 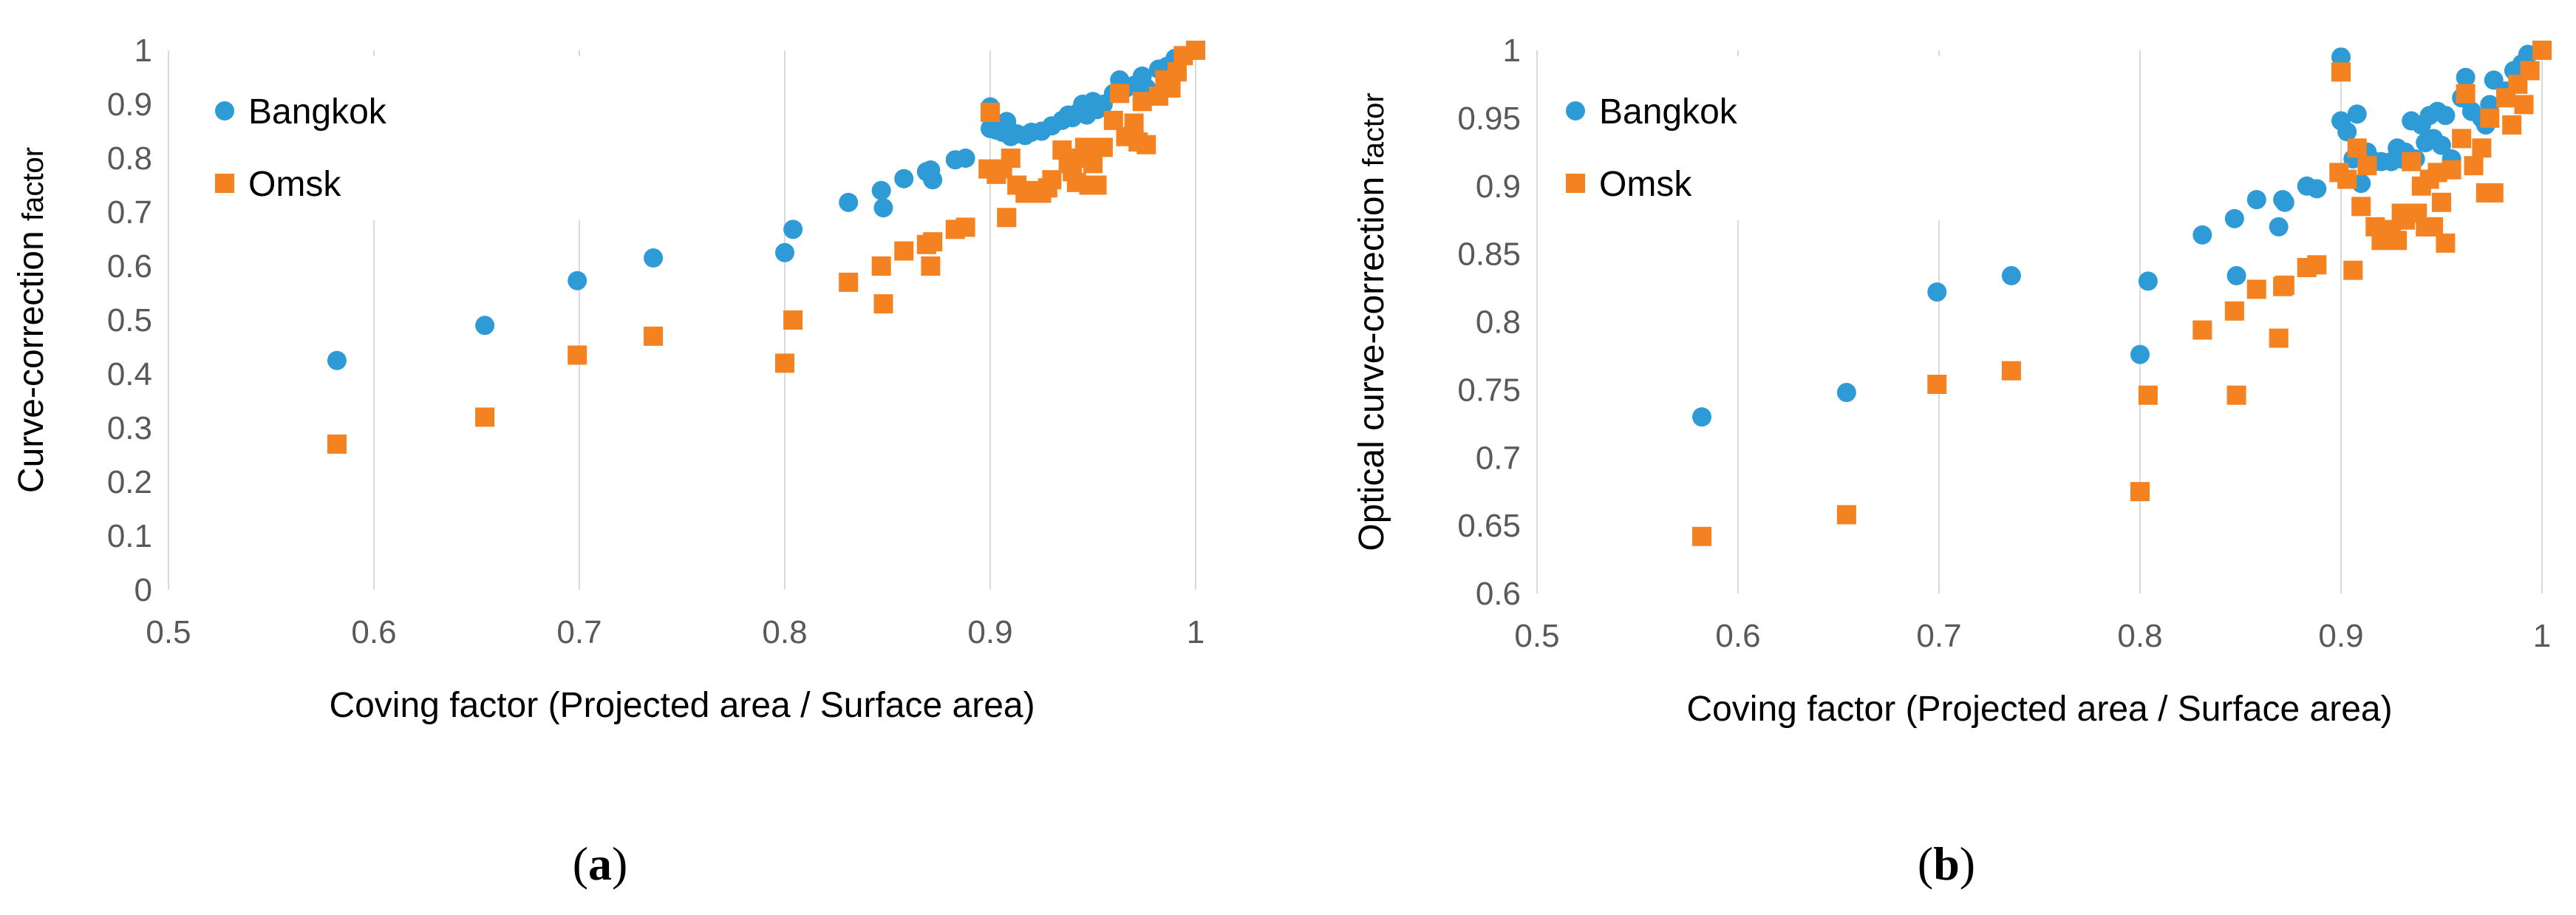 I want to click on y-tick-label: 0.3, so click(x=129, y=428).